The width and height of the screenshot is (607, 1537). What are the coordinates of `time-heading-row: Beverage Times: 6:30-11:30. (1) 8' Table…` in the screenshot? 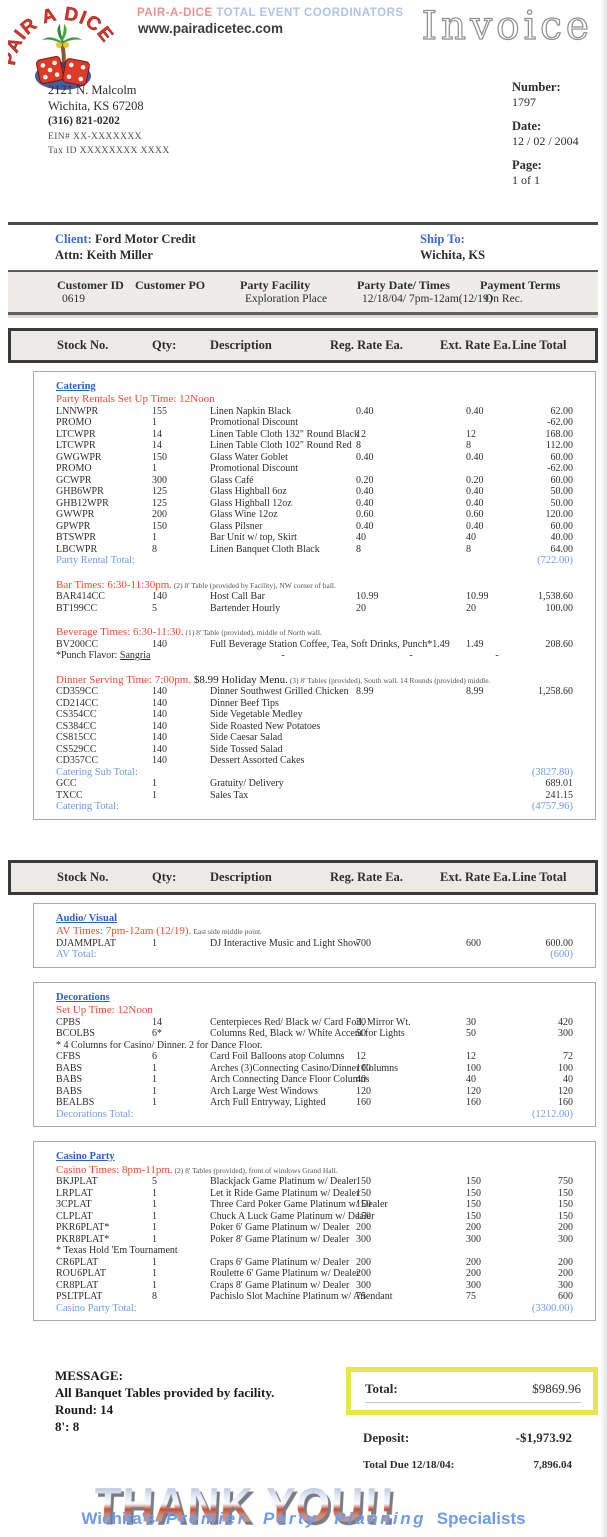 It's located at (314, 632).